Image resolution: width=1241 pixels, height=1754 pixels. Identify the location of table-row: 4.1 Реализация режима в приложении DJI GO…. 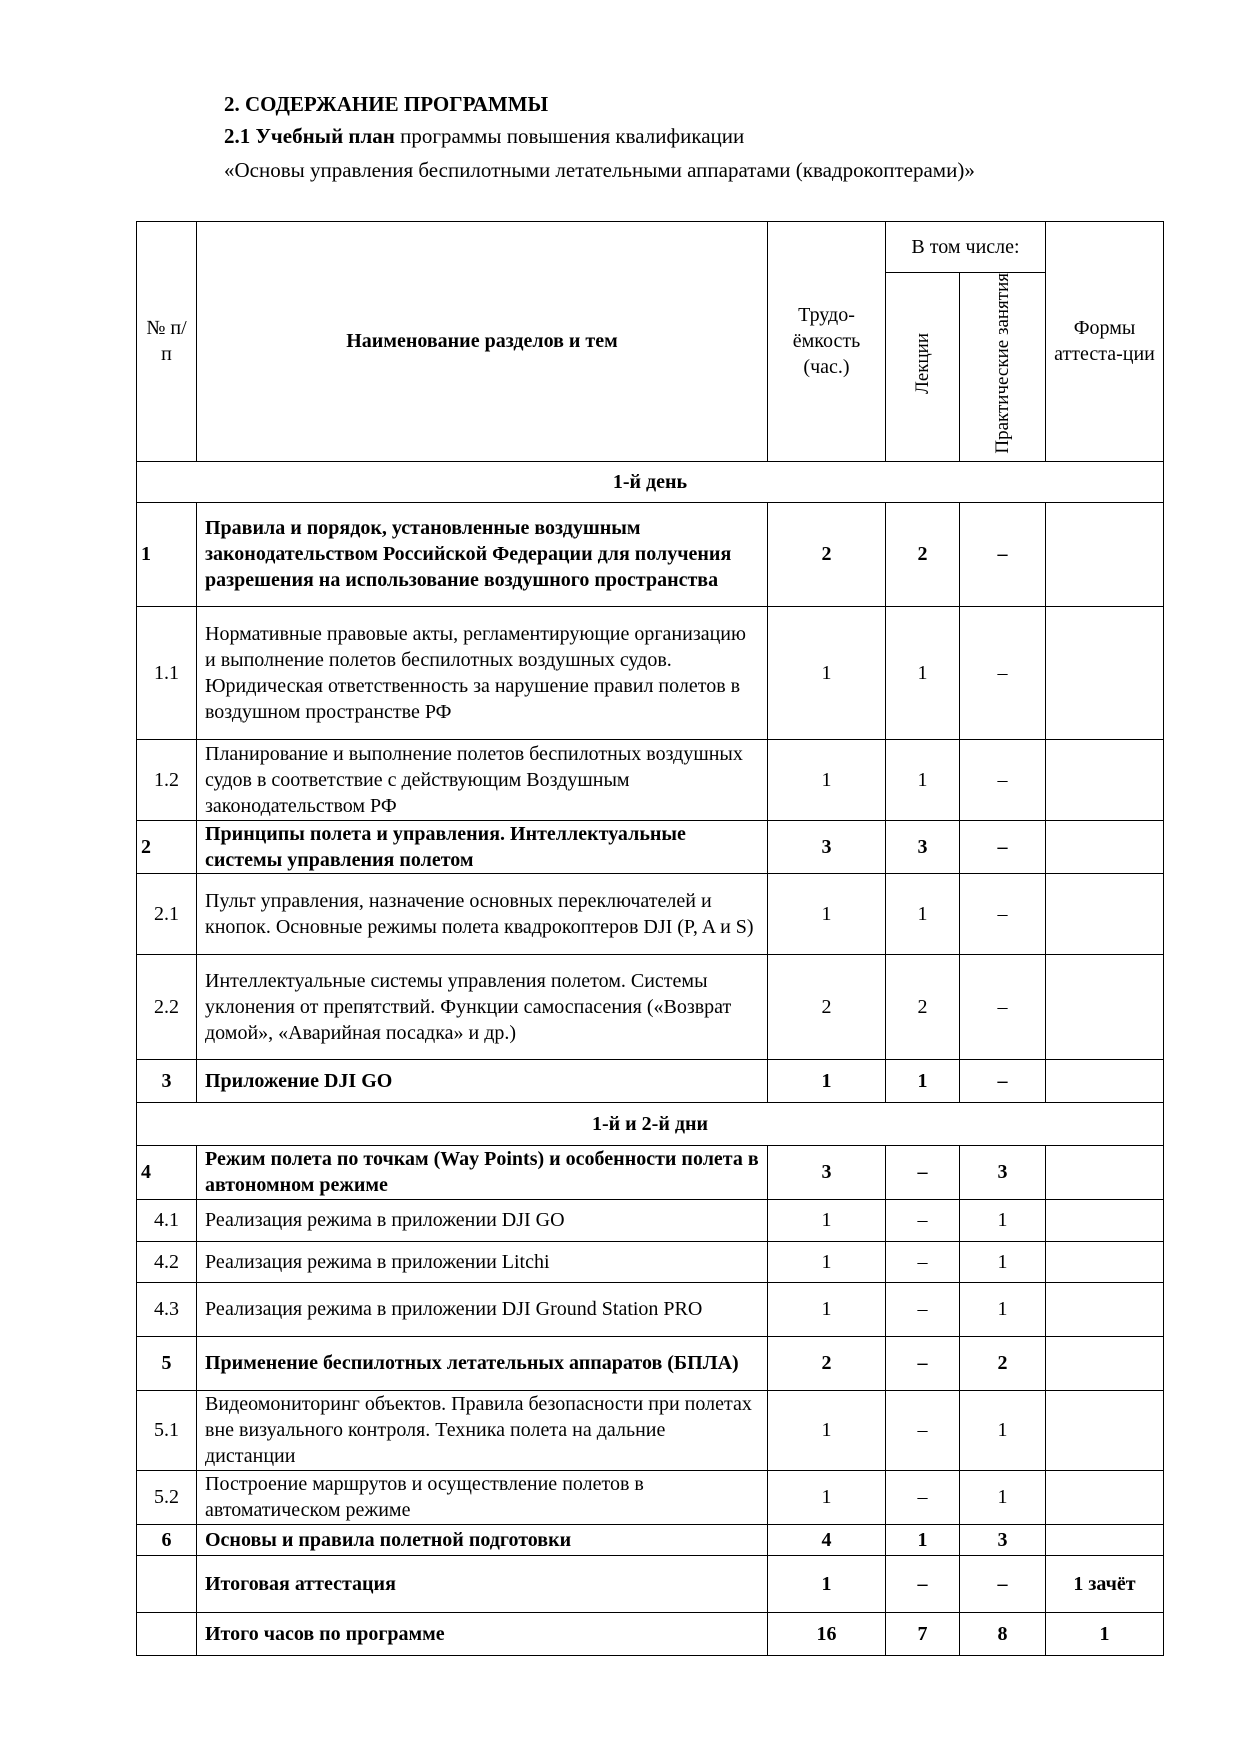
(650, 1220).